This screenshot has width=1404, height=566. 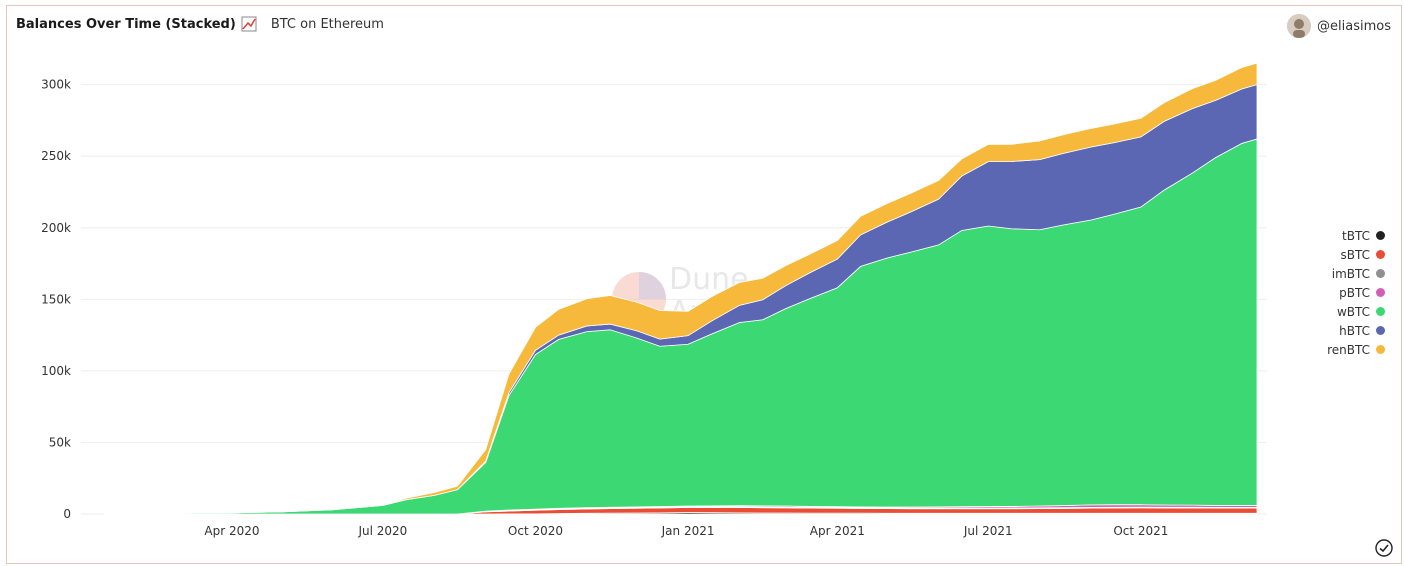 What do you see at coordinates (231, 531) in the screenshot?
I see `x-tick-label: Apr 2020` at bounding box center [231, 531].